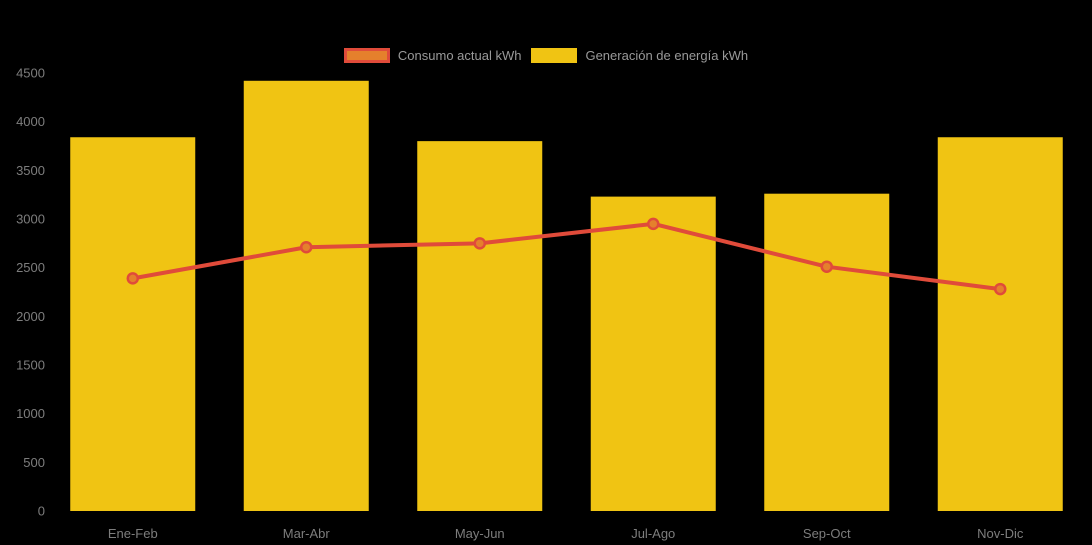  What do you see at coordinates (30, 413) in the screenshot?
I see `y-axis-tick-label: 1000` at bounding box center [30, 413].